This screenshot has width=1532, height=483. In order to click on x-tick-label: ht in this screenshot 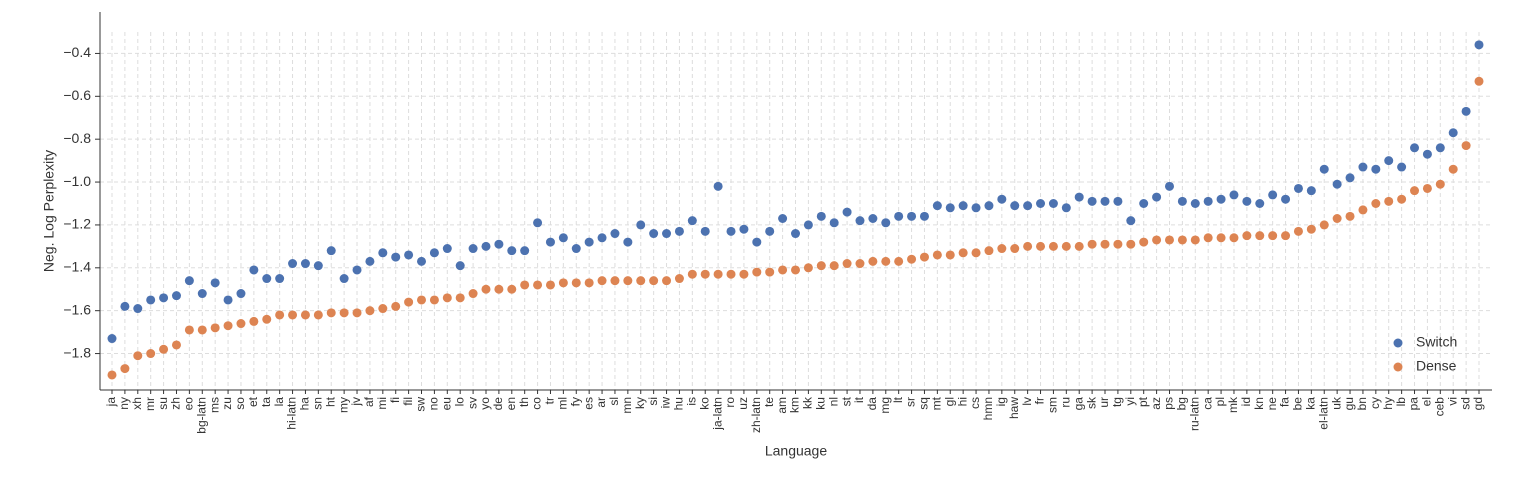, I will do `click(330, 401)`.